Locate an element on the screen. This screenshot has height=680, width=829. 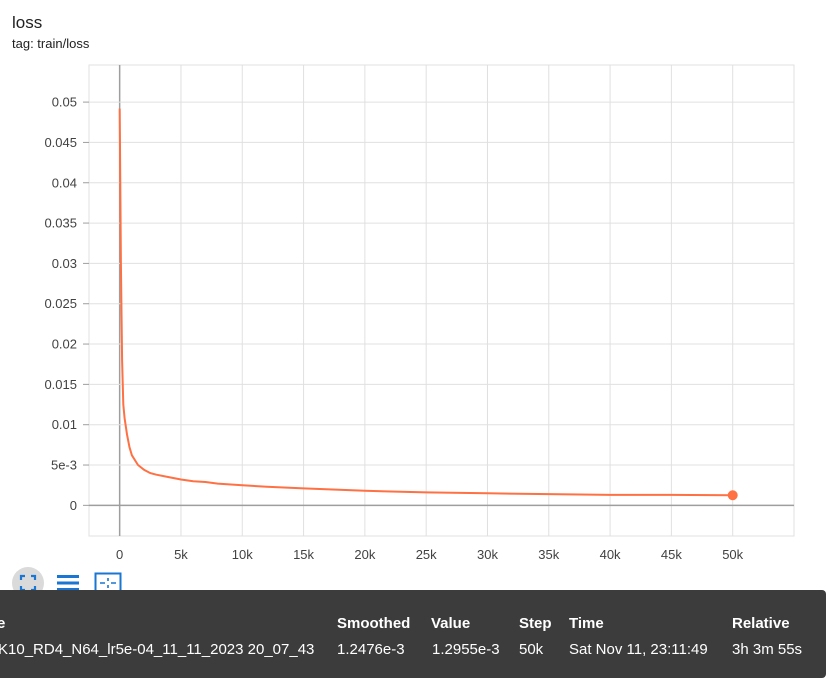
y-tick-label: 0.045 is located at coordinates (60, 142).